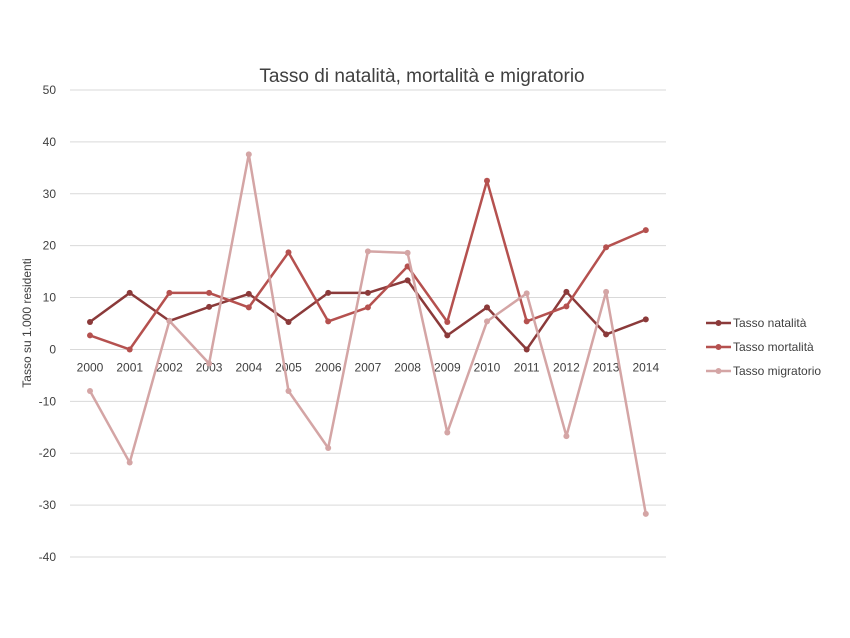  What do you see at coordinates (169, 367) in the screenshot?
I see `x-tick-label: 2002` at bounding box center [169, 367].